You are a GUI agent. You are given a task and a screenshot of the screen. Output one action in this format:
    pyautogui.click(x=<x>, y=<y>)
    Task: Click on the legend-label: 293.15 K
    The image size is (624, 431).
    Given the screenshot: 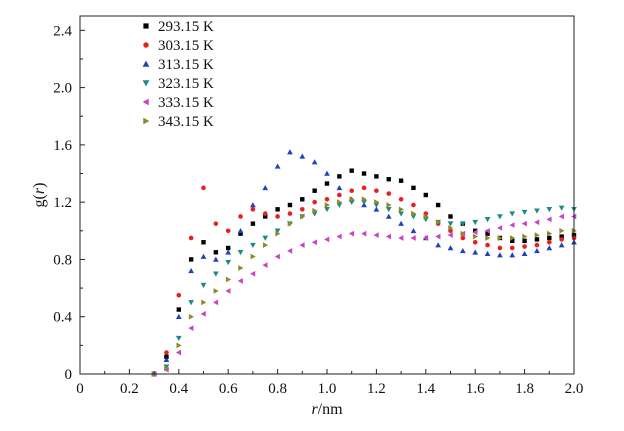 What is the action you would take?
    pyautogui.click(x=186, y=27)
    